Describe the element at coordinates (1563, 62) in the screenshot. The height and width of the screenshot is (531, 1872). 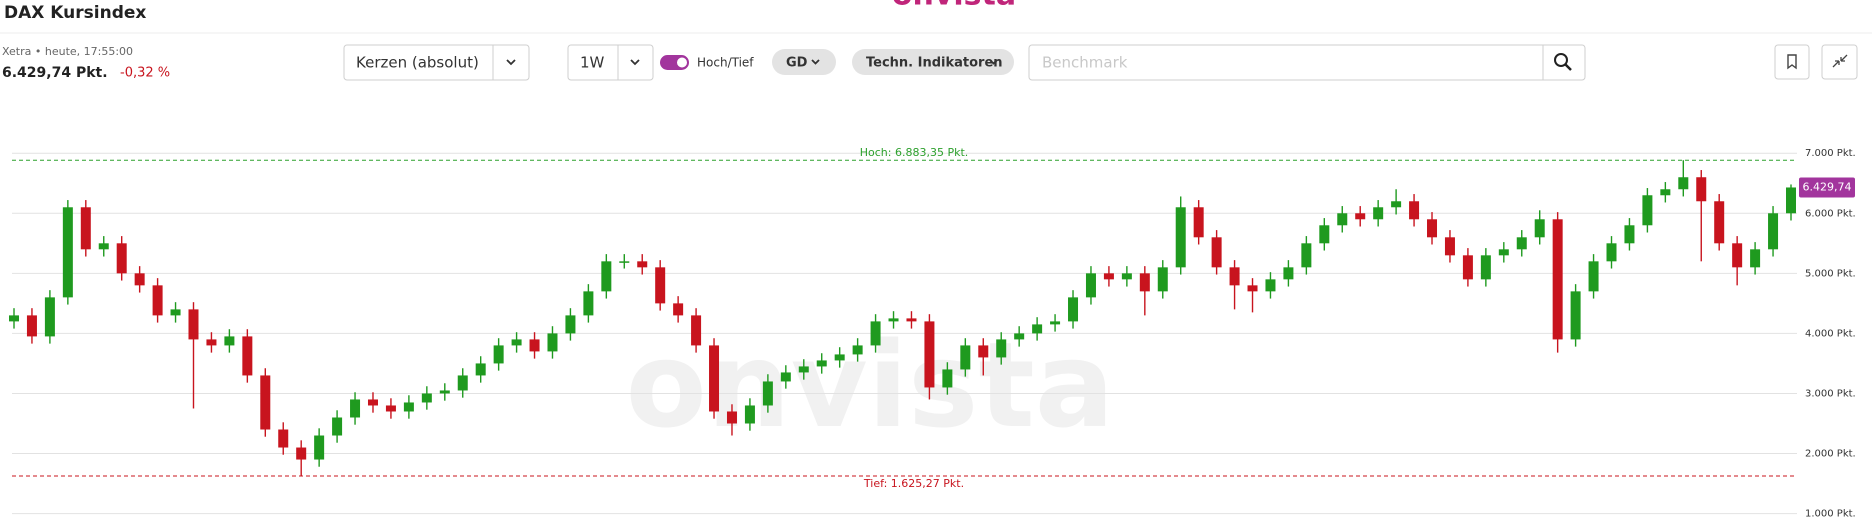
I see `search-icon` at that location.